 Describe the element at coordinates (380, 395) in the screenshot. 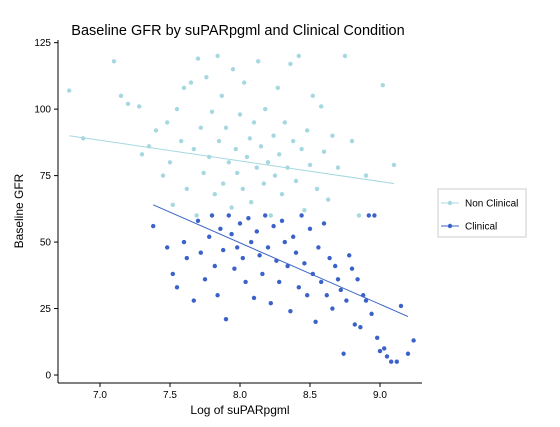

I see `x-tick-label: 9.0` at that location.